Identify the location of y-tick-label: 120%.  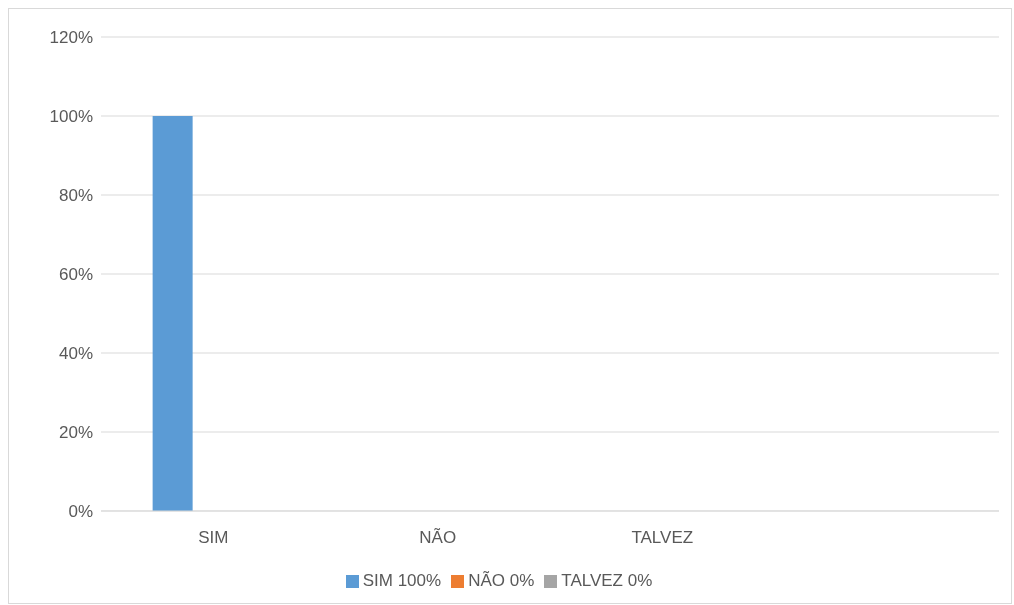
(71, 38).